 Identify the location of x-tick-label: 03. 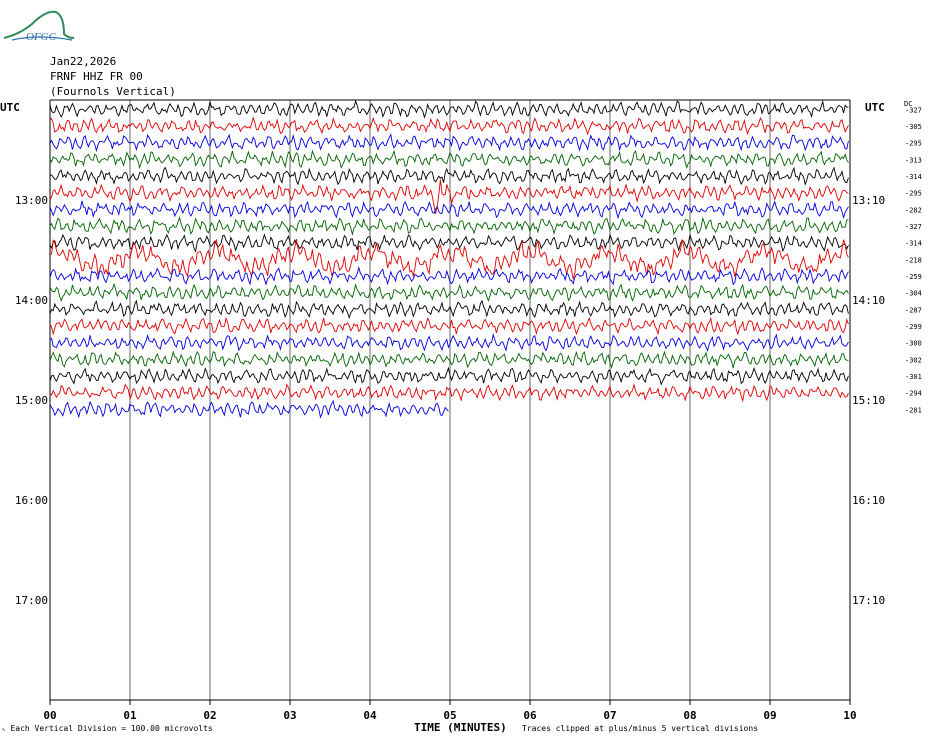
(289, 715).